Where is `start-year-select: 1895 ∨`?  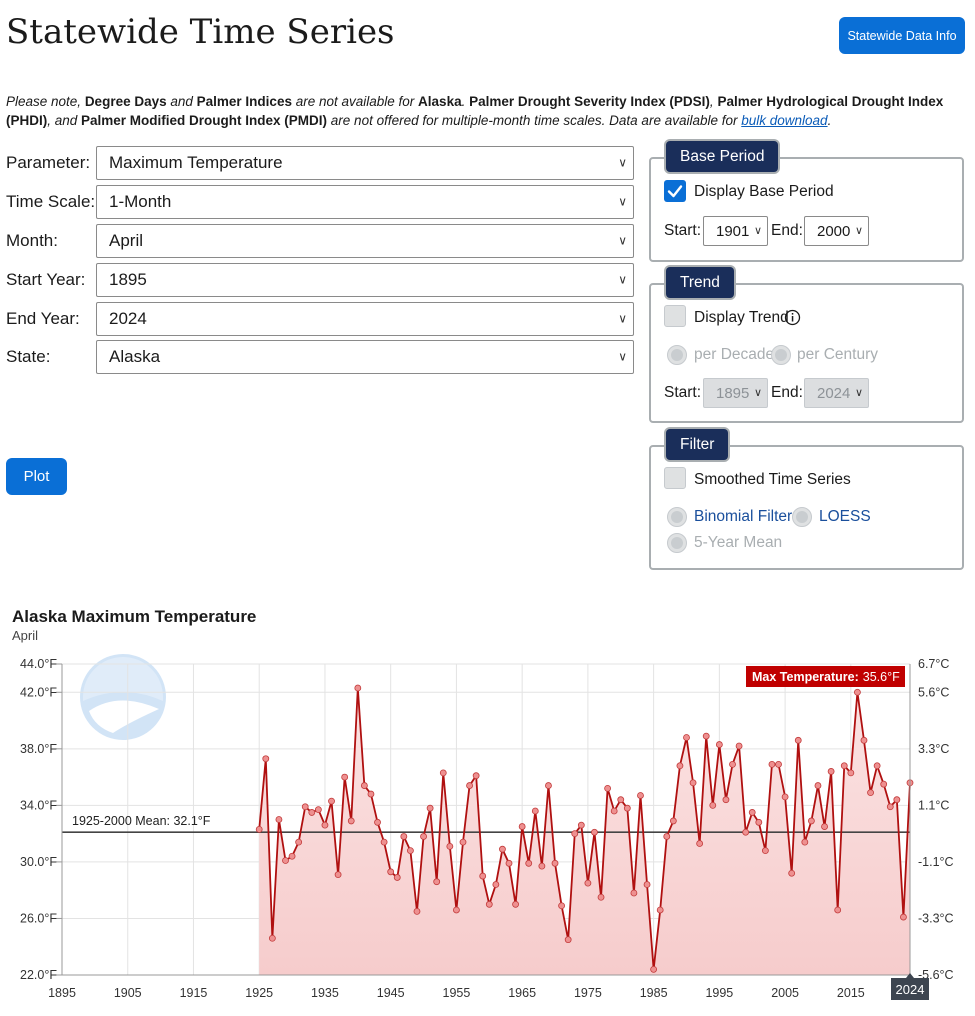
start-year-select: 1895 ∨ is located at coordinates (365, 280).